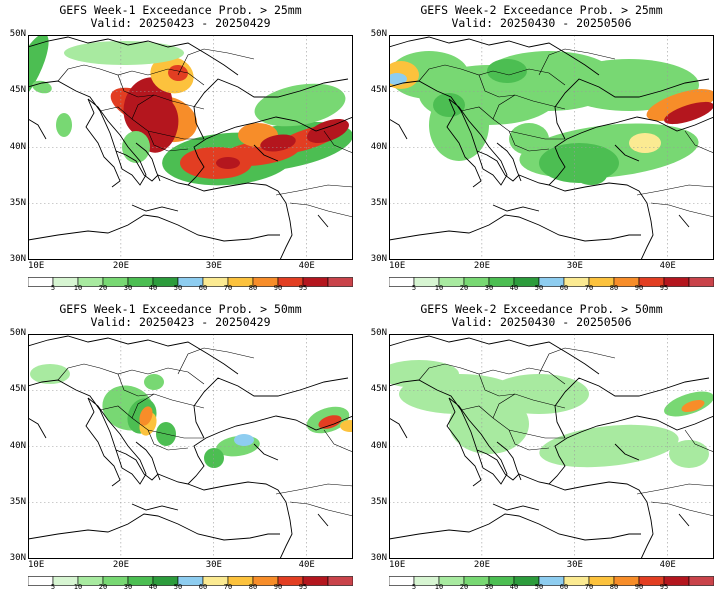  I want to click on panel-title: GEFS Week-2 Exceedance Prob. > 25mm, so click(541, 10).